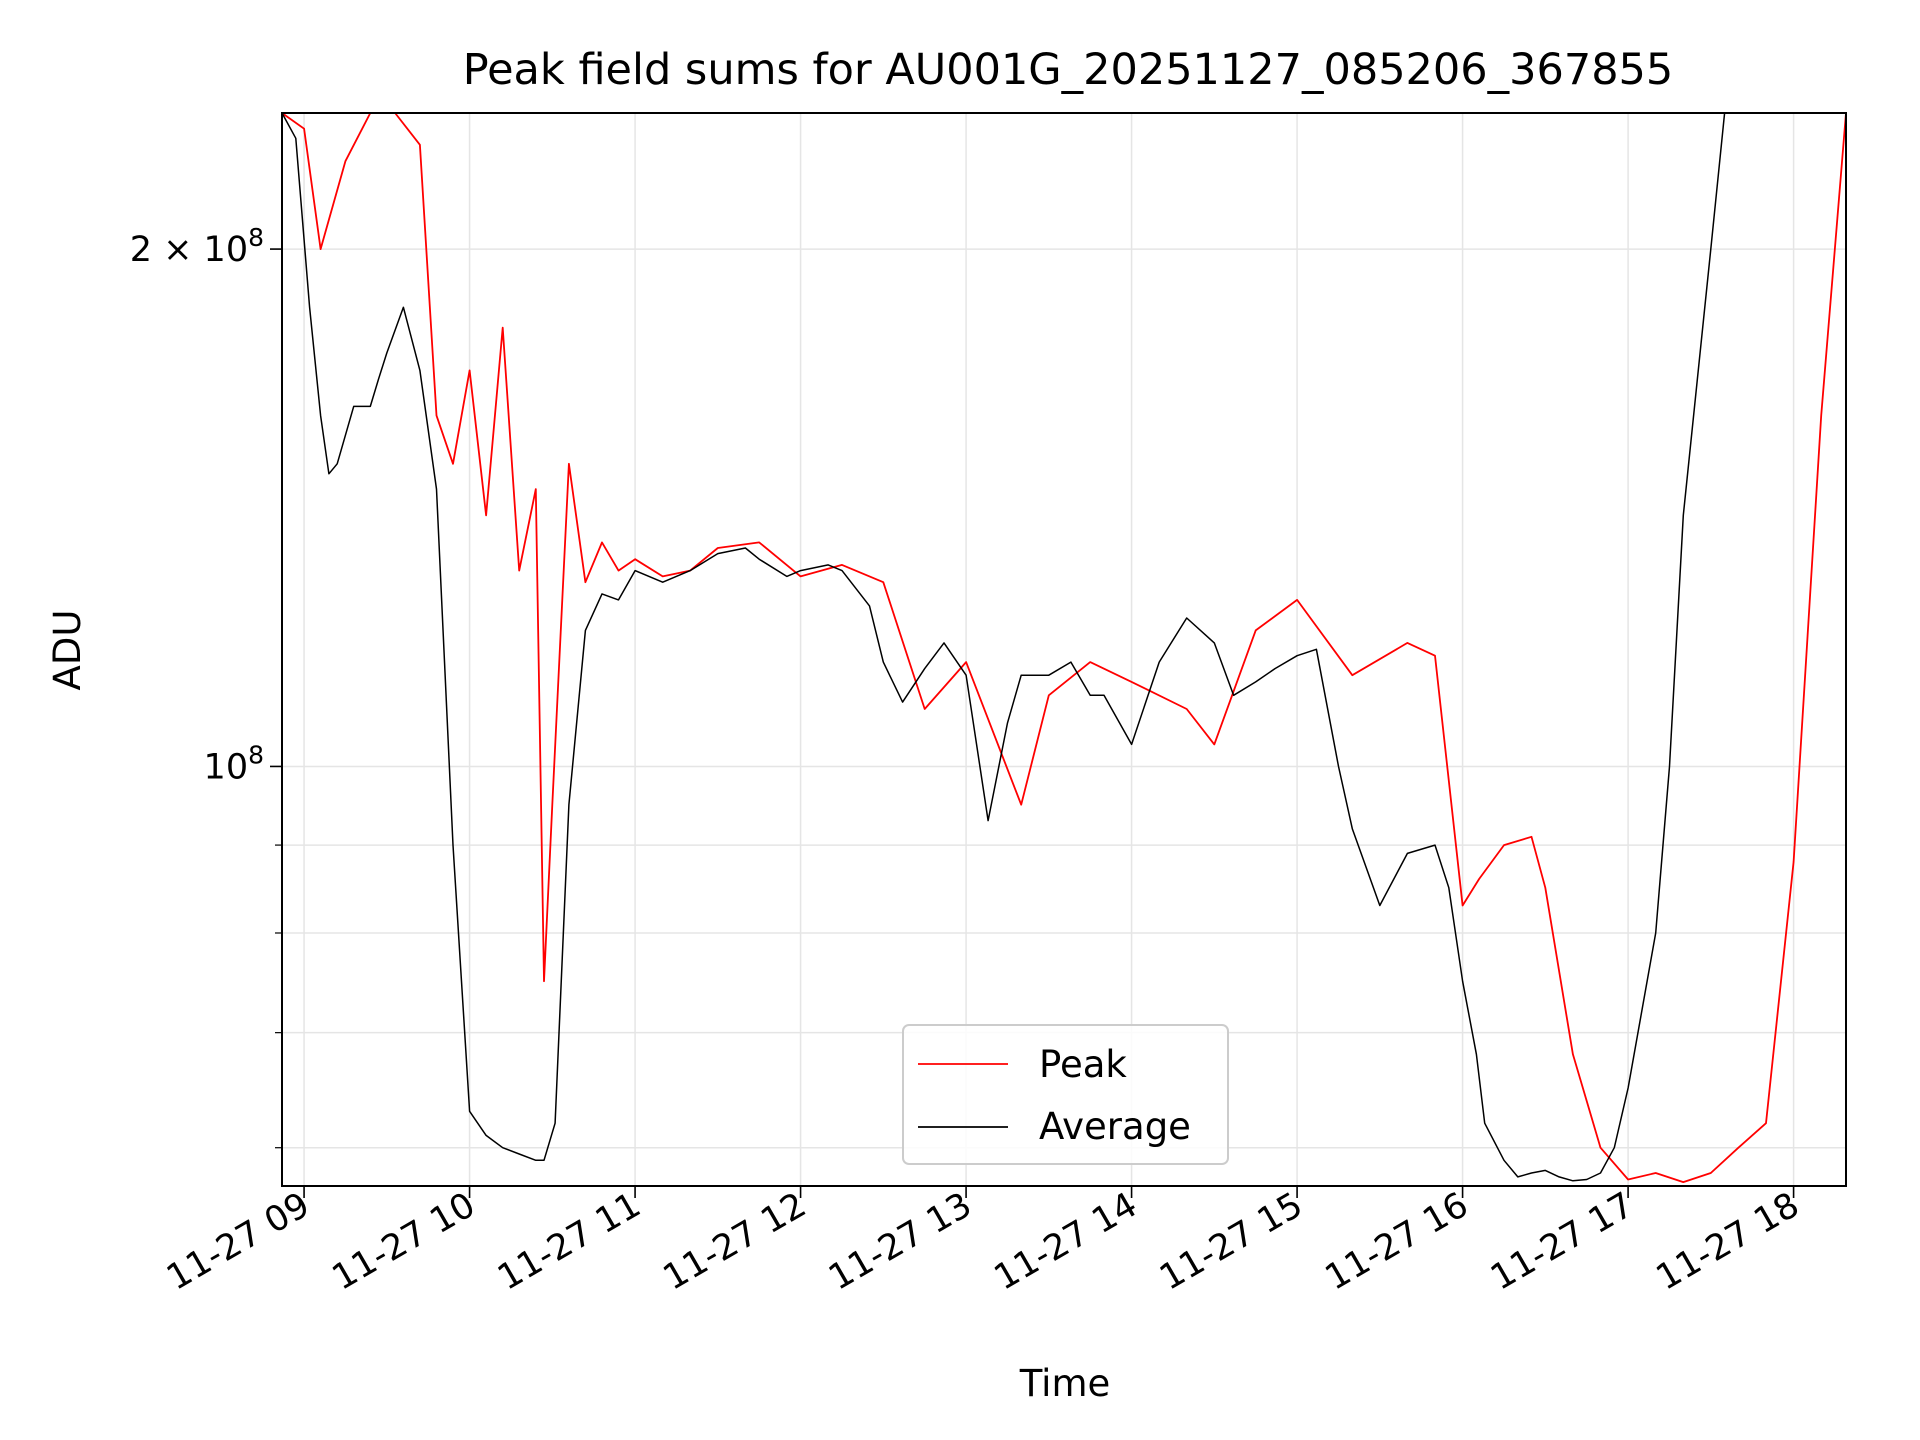  Describe the element at coordinates (234, 763) in the screenshot. I see `y-tick-label: 108` at that location.